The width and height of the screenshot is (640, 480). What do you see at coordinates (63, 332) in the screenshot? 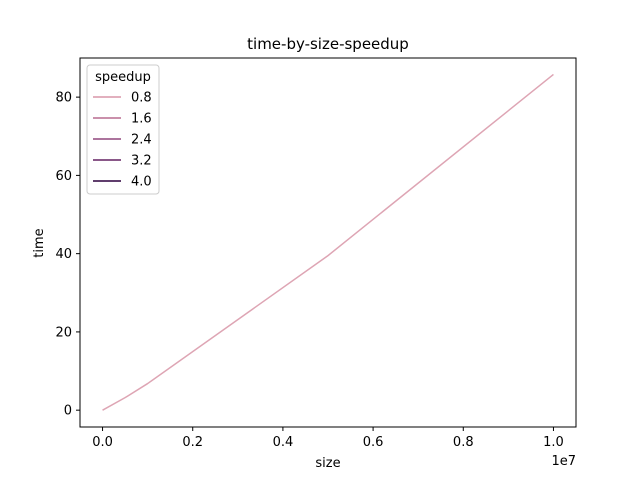
I see `y-tick-label: 20` at bounding box center [63, 332].